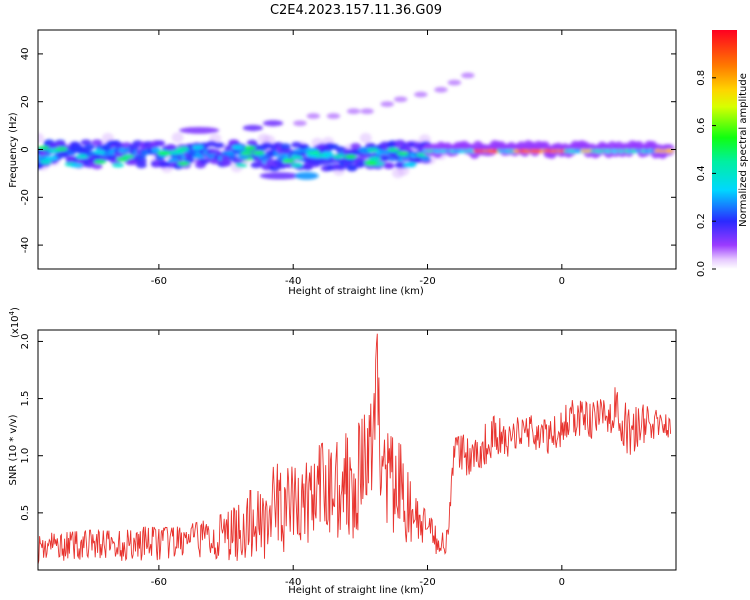  What do you see at coordinates (427, 281) in the screenshot?
I see `spectrogram-xtick-label: -20` at bounding box center [427, 281].